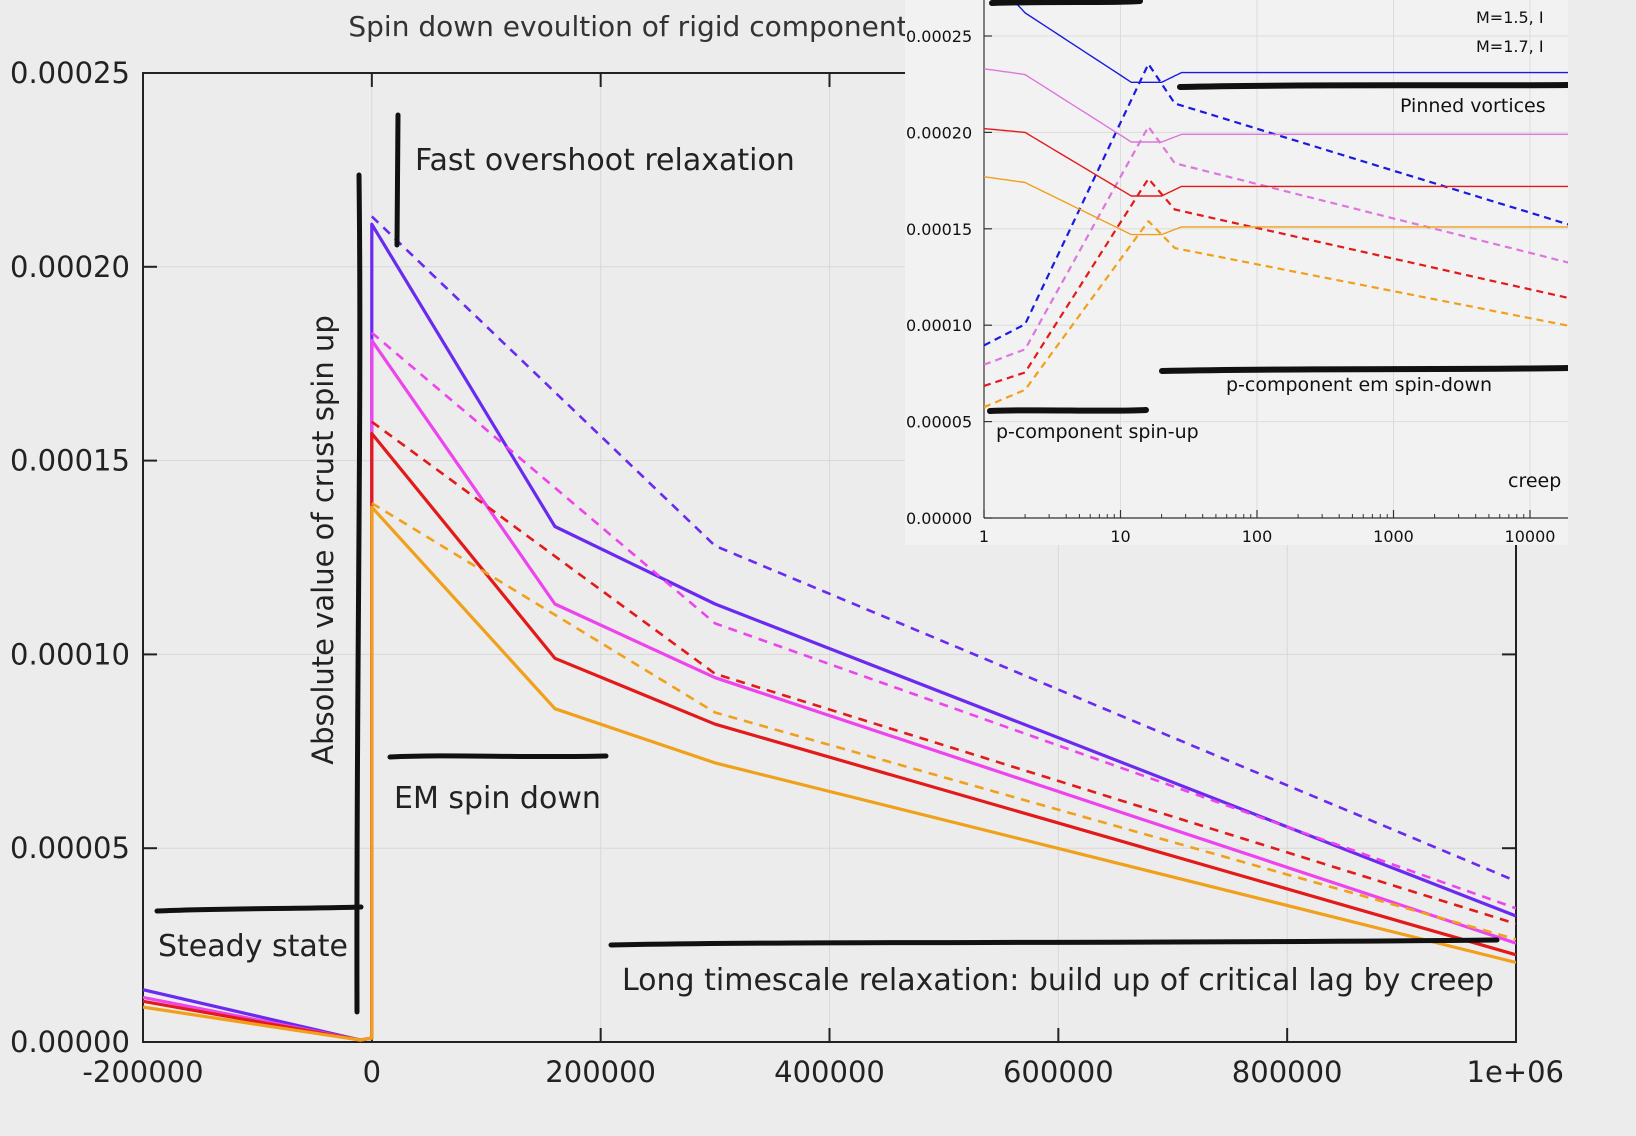 Image resolution: width=1636 pixels, height=1136 pixels. Describe the element at coordinates (323, 539) in the screenshot. I see `main-y-axis-label: Absolute value of crust spin up` at that location.